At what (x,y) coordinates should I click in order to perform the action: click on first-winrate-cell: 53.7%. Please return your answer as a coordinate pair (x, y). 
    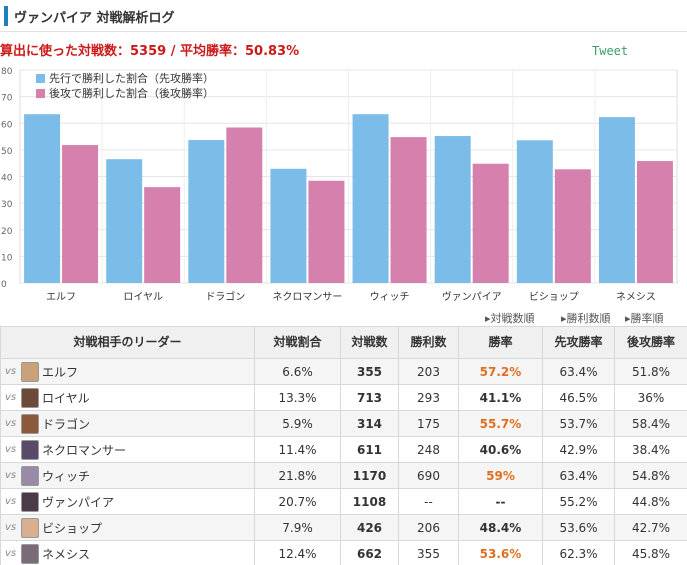
    Looking at the image, I should click on (578, 423).